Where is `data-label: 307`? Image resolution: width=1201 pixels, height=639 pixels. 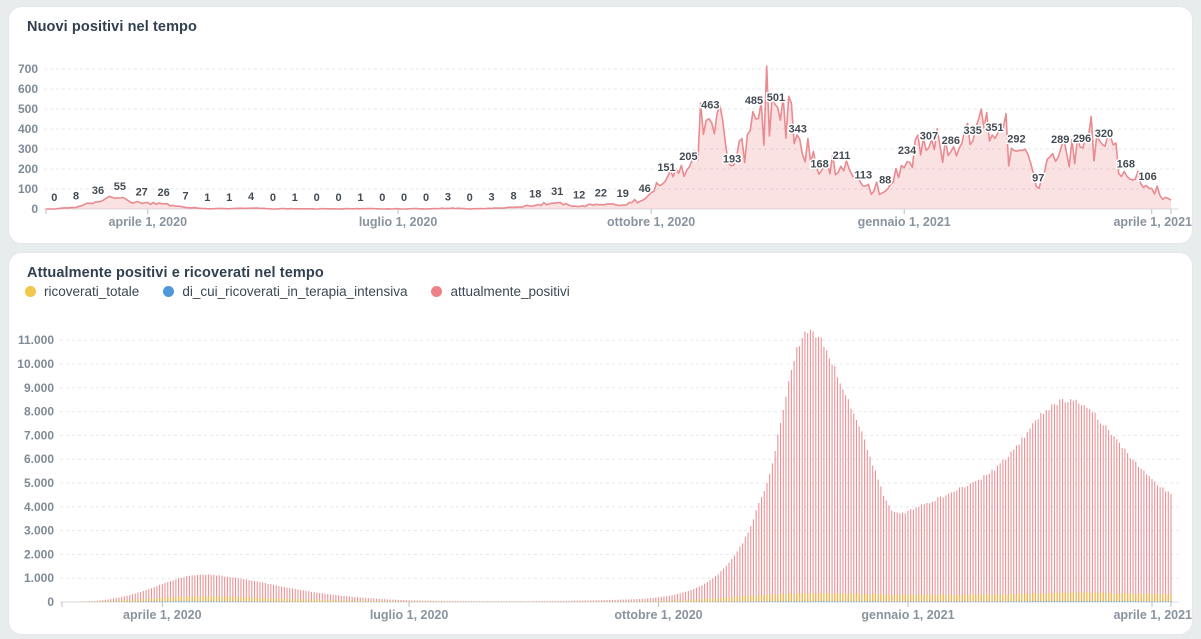 data-label: 307 is located at coordinates (929, 137).